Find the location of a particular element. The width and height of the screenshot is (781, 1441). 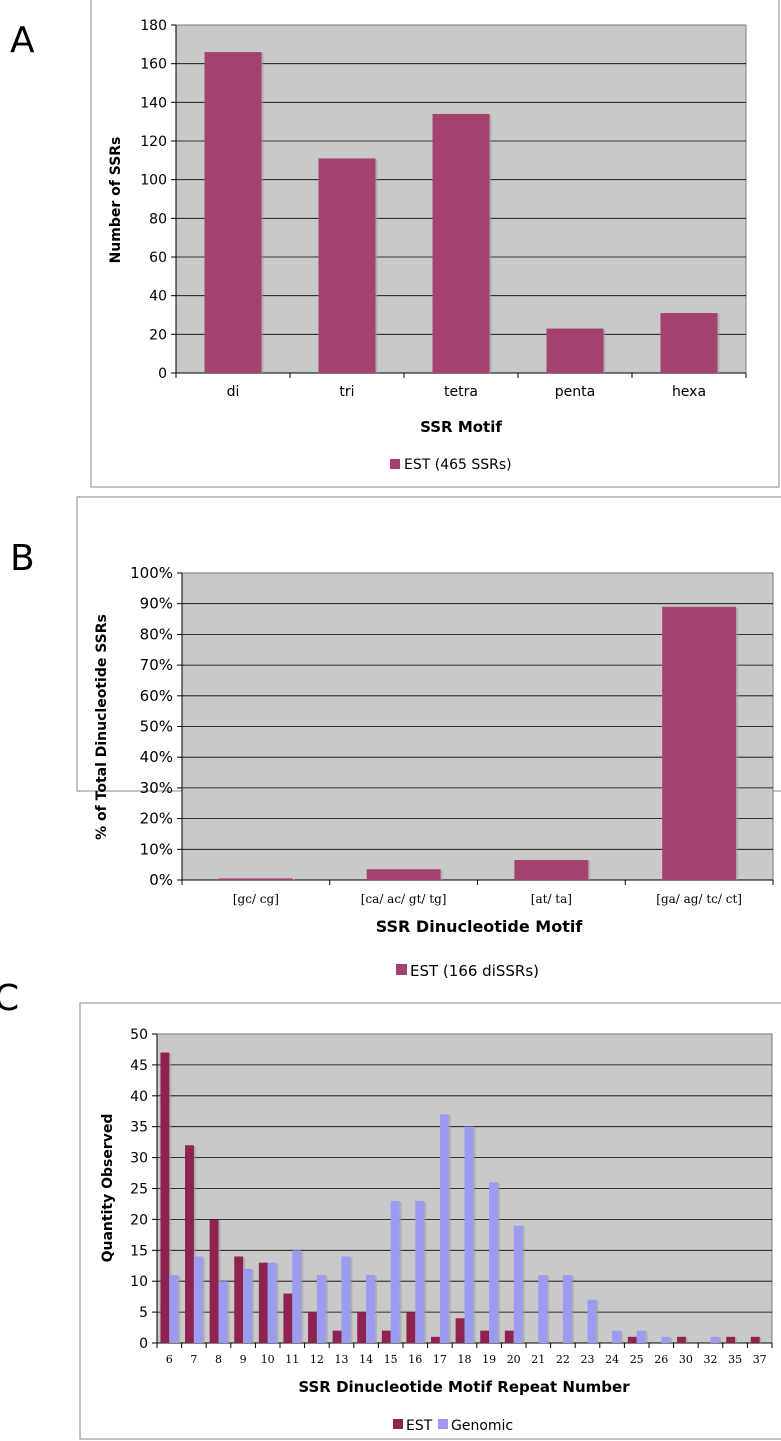

chart-c-xtick-label: 25 is located at coordinates (637, 1359).